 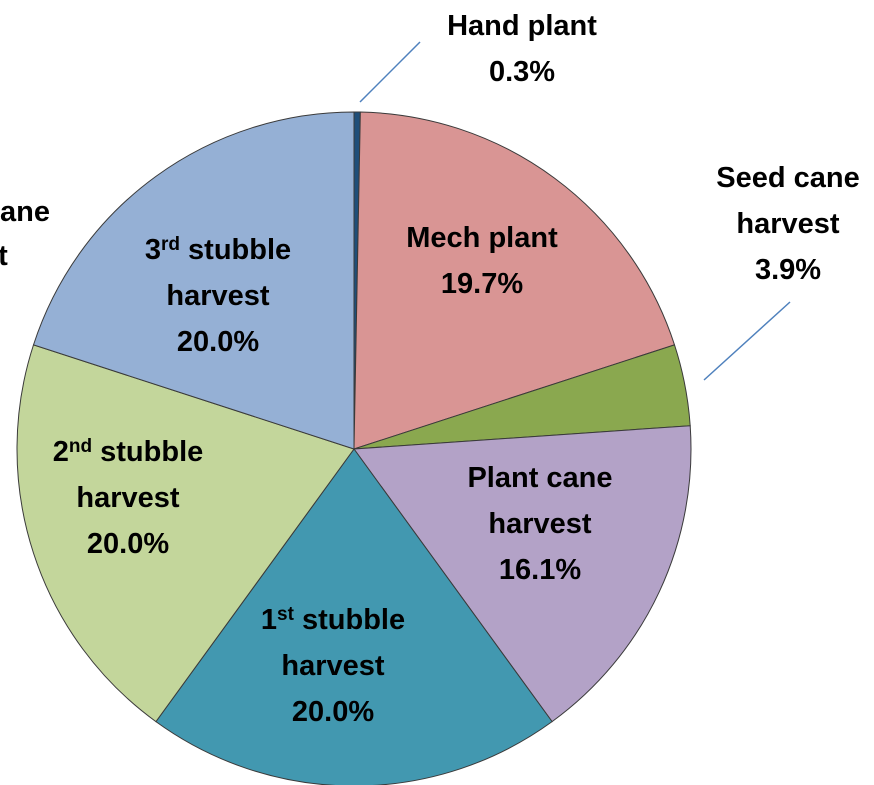 I want to click on category-label: 1st stubble harvest, so click(x=333, y=643).